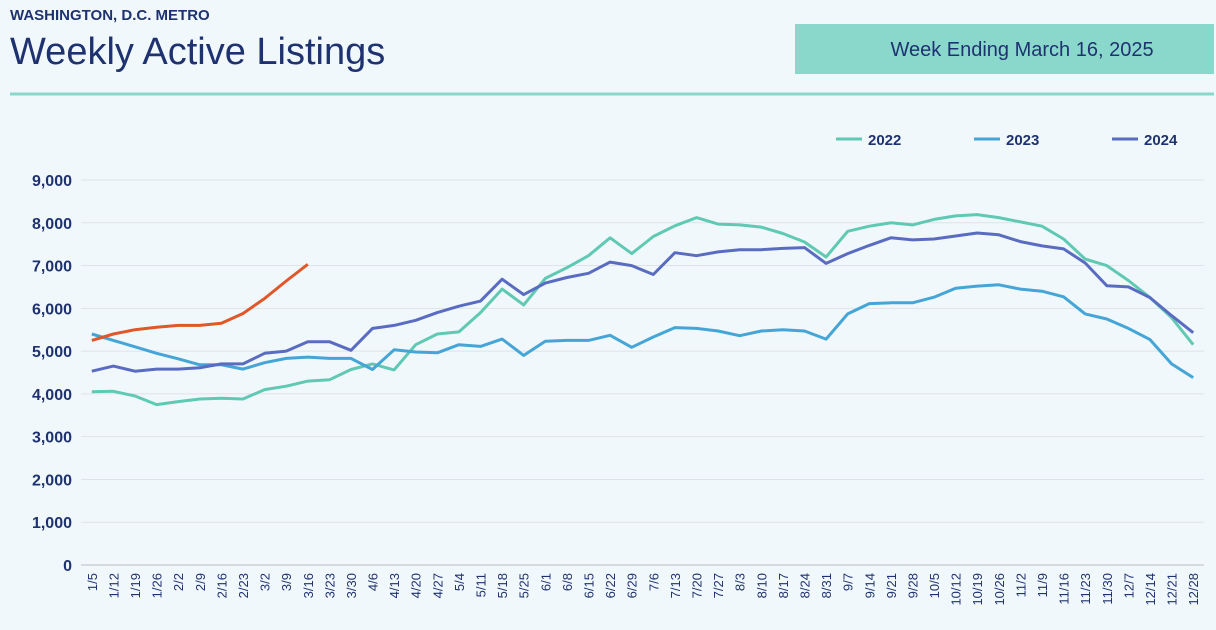 The height and width of the screenshot is (630, 1216). What do you see at coordinates (52, 480) in the screenshot?
I see `y-tick-label: 2,000` at bounding box center [52, 480].